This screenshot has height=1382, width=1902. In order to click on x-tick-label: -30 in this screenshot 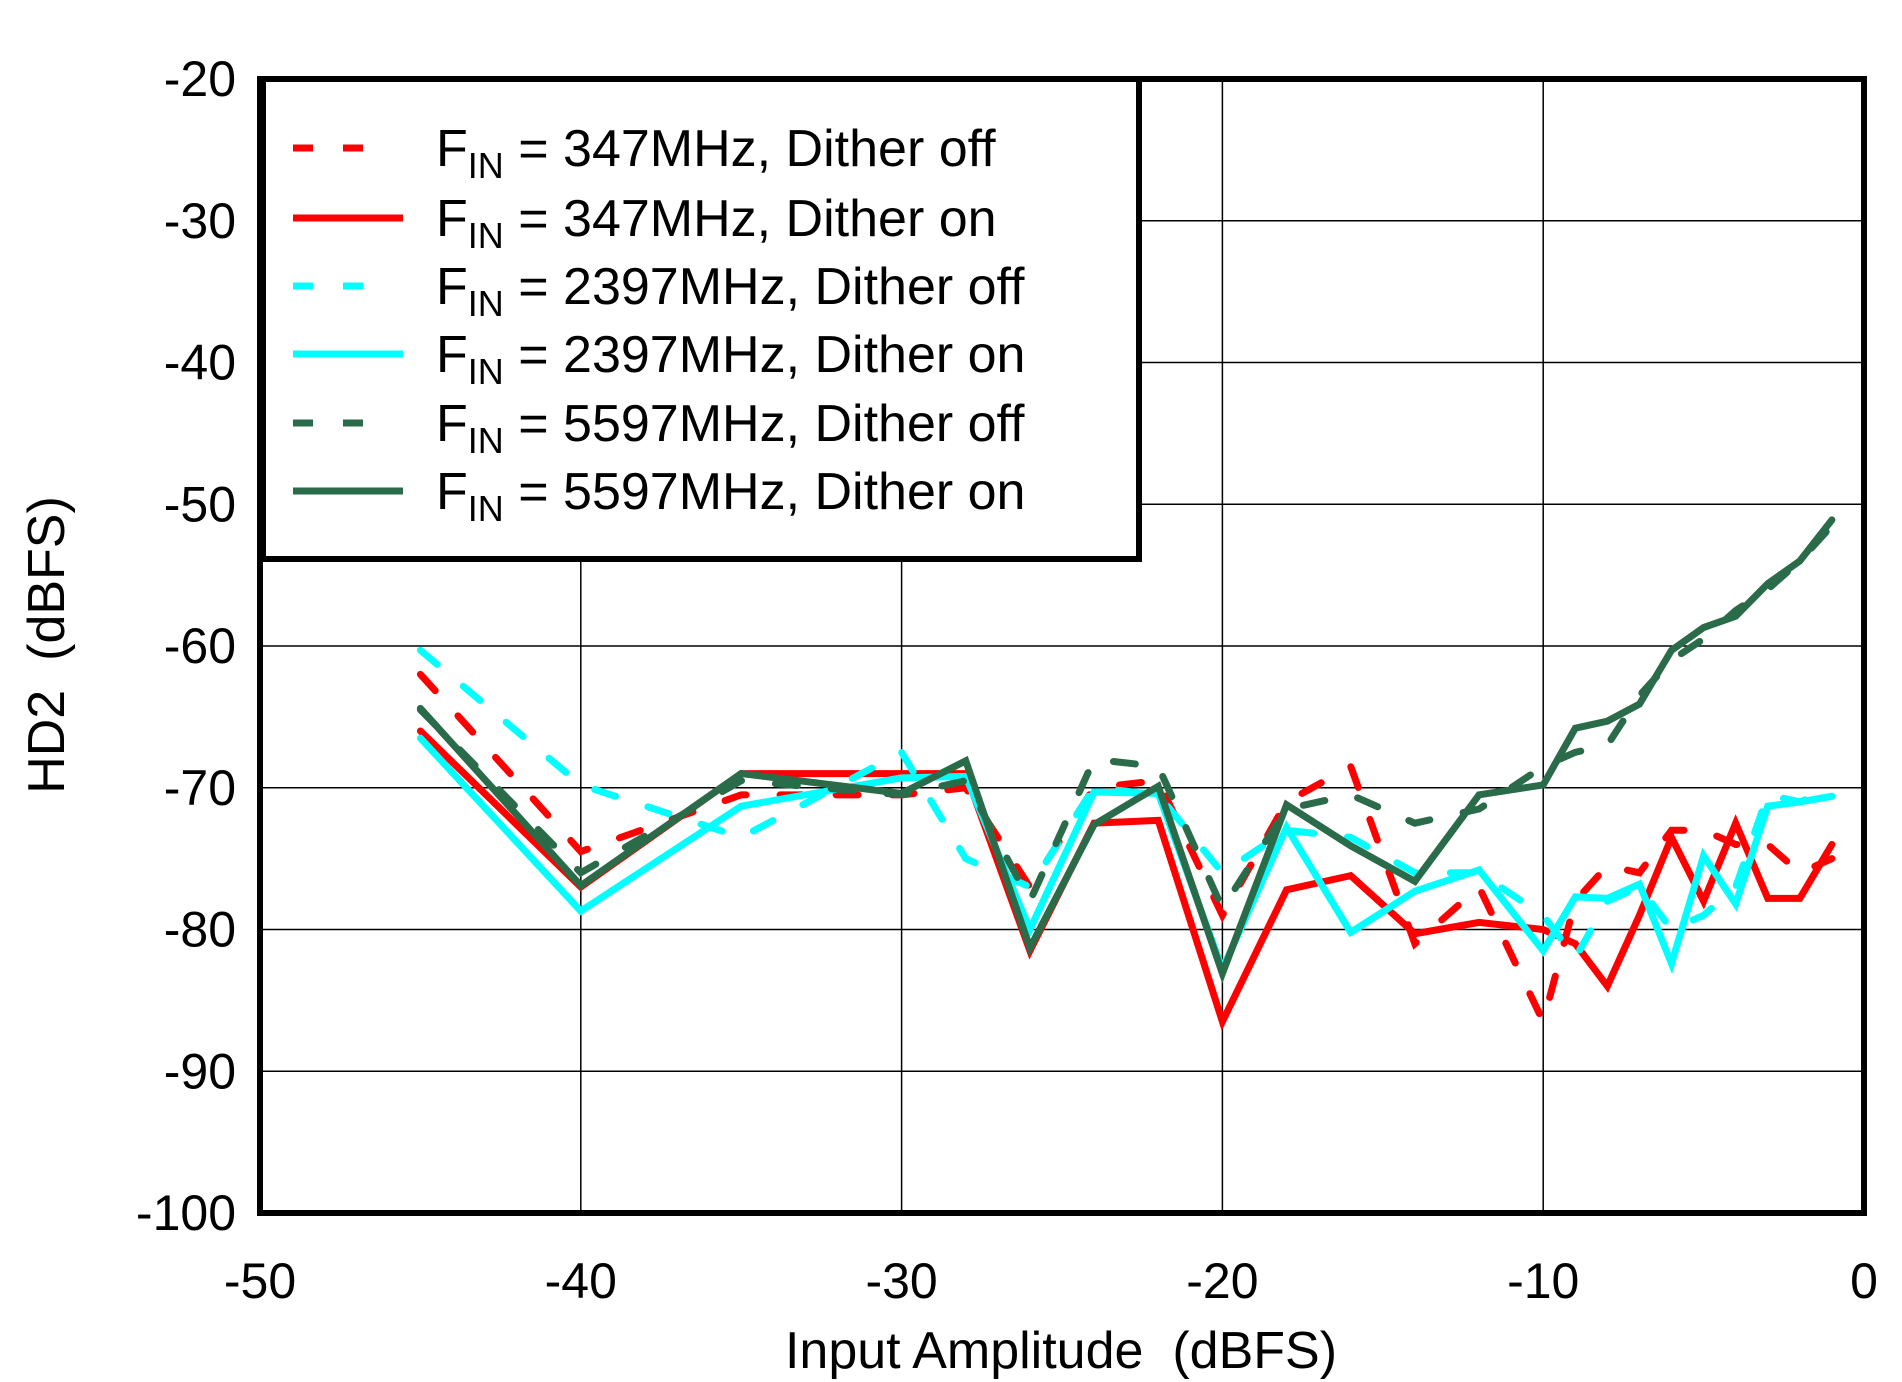, I will do `click(901, 1281)`.